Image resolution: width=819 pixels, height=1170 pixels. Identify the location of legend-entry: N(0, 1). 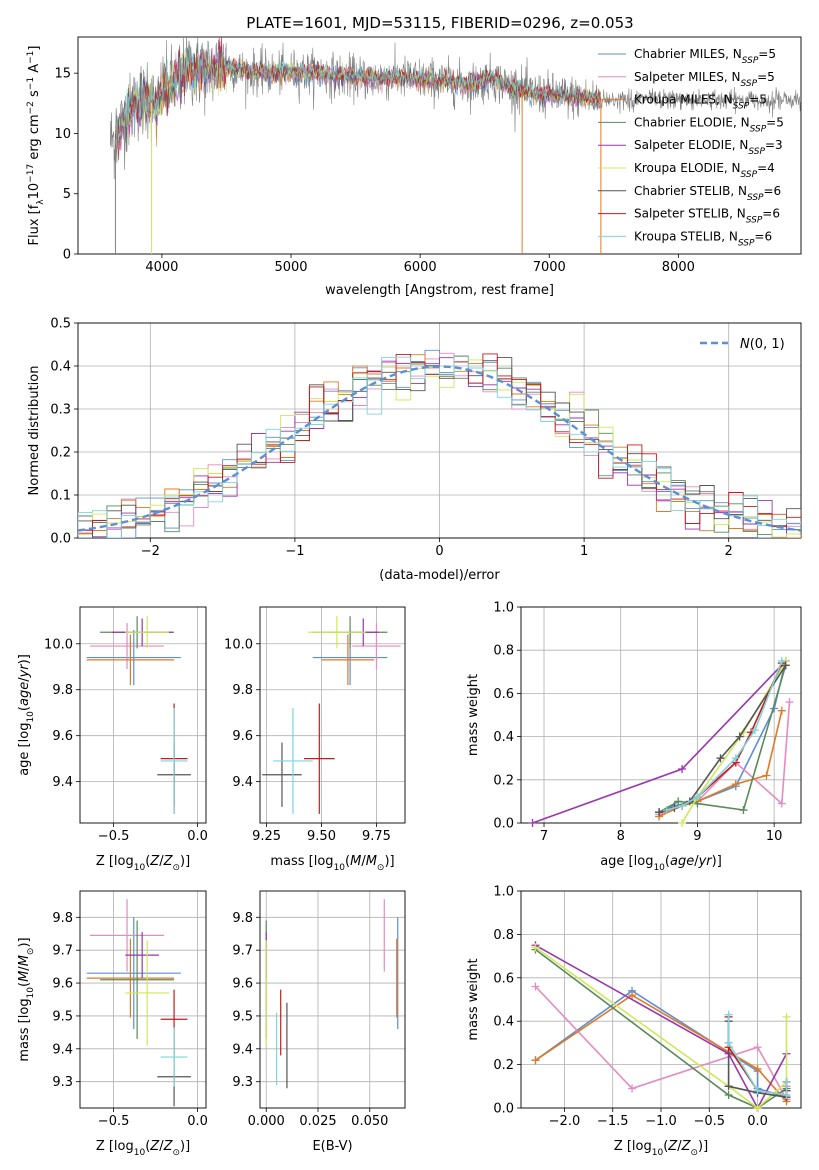
(762, 344).